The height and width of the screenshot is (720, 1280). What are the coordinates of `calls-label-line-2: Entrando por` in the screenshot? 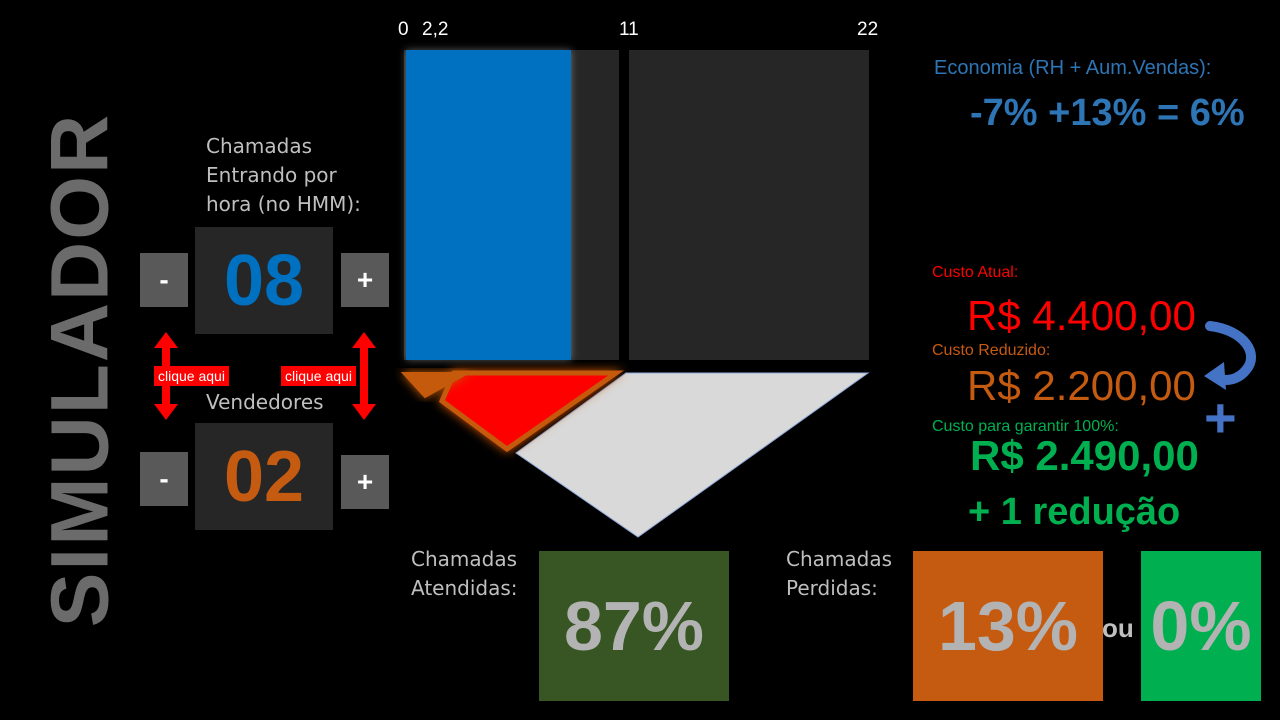 It's located at (271, 175).